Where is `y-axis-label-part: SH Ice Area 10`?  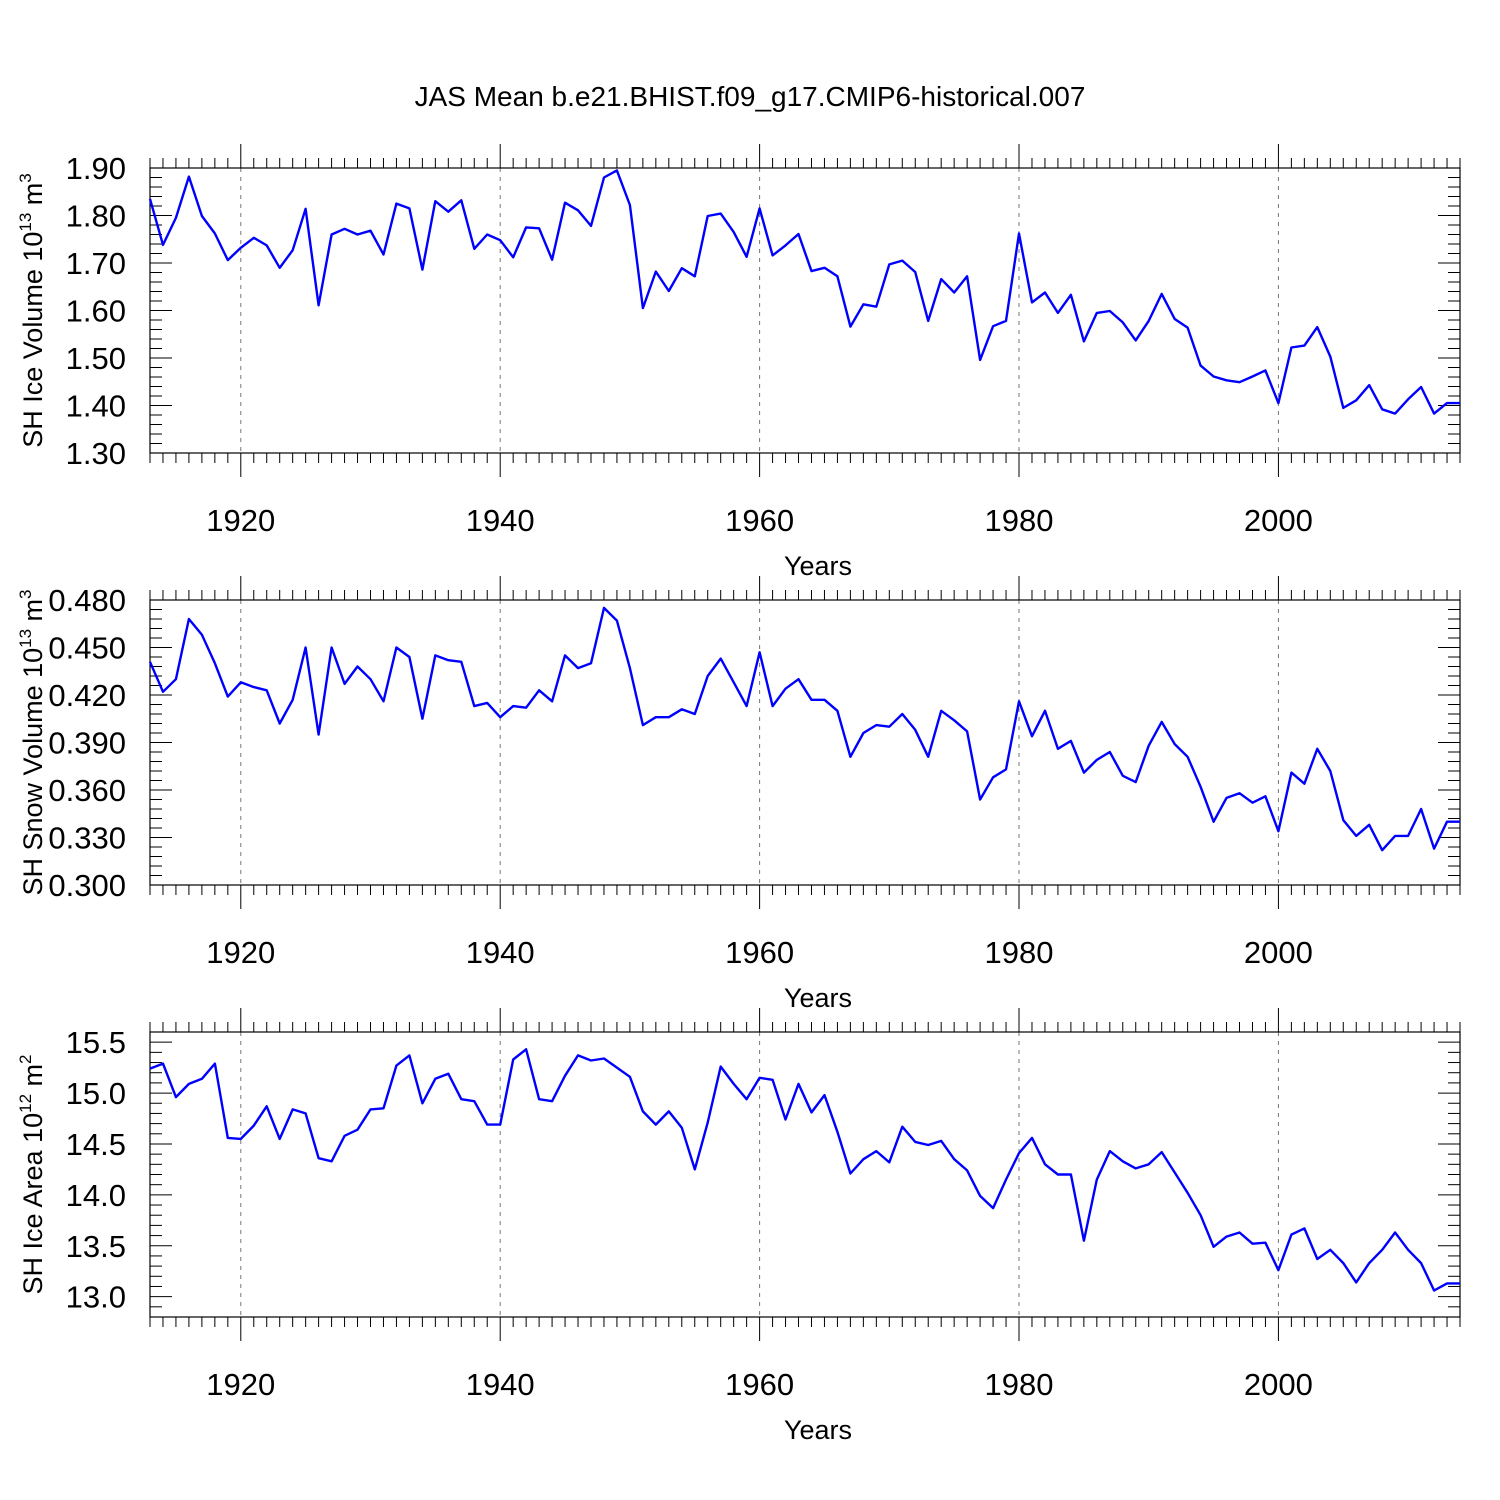
y-axis-label-part: SH Ice Area 10 is located at coordinates (33, 1204).